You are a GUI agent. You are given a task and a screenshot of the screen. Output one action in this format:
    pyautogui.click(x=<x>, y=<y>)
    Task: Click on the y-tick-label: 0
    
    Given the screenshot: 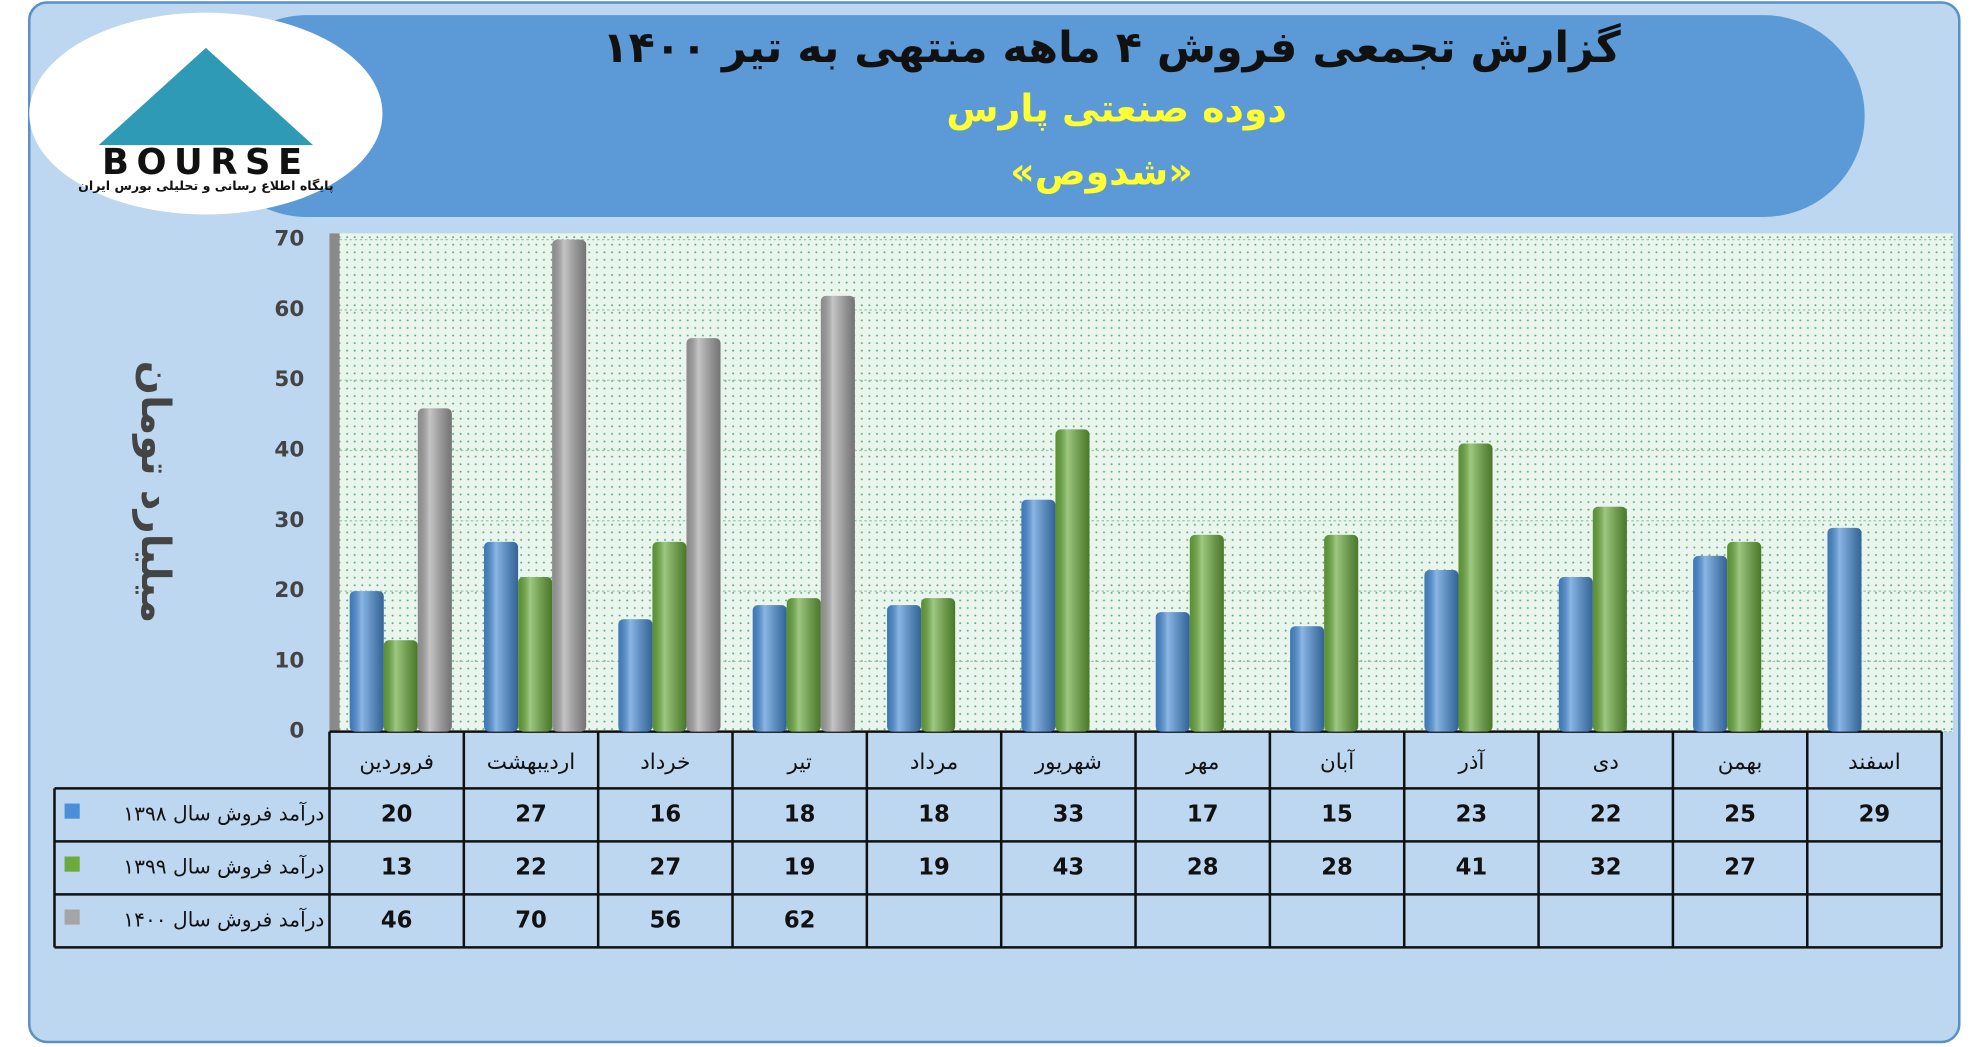 What is the action you would take?
    pyautogui.click(x=296, y=731)
    